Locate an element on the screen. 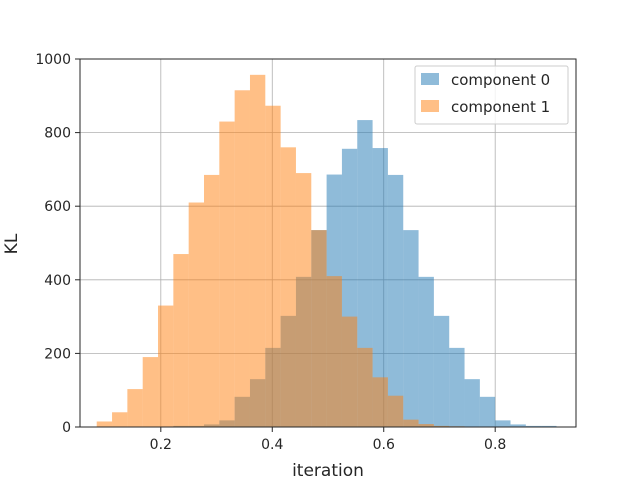 This screenshot has width=640, height=480. y-tick-label-5: 1000 is located at coordinates (53, 60).